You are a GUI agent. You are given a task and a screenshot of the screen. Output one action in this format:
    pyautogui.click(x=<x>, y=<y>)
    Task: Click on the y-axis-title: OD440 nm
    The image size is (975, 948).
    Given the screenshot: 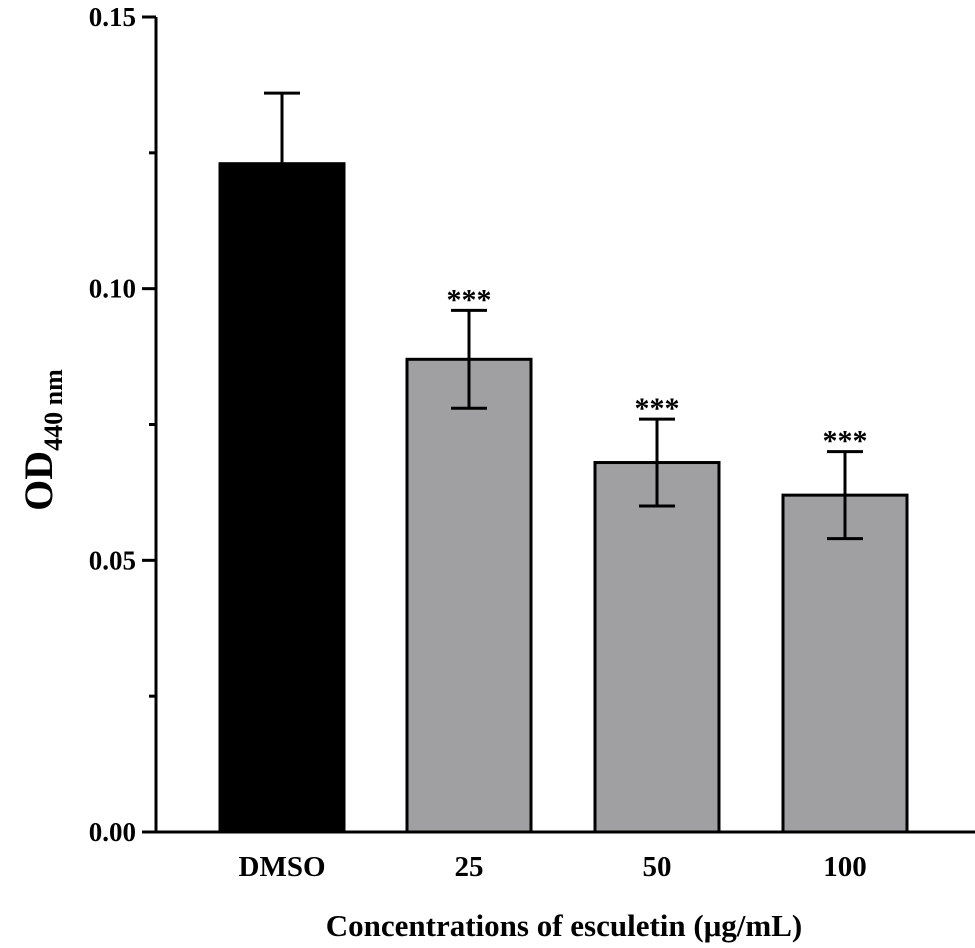 What is the action you would take?
    pyautogui.click(x=42, y=440)
    